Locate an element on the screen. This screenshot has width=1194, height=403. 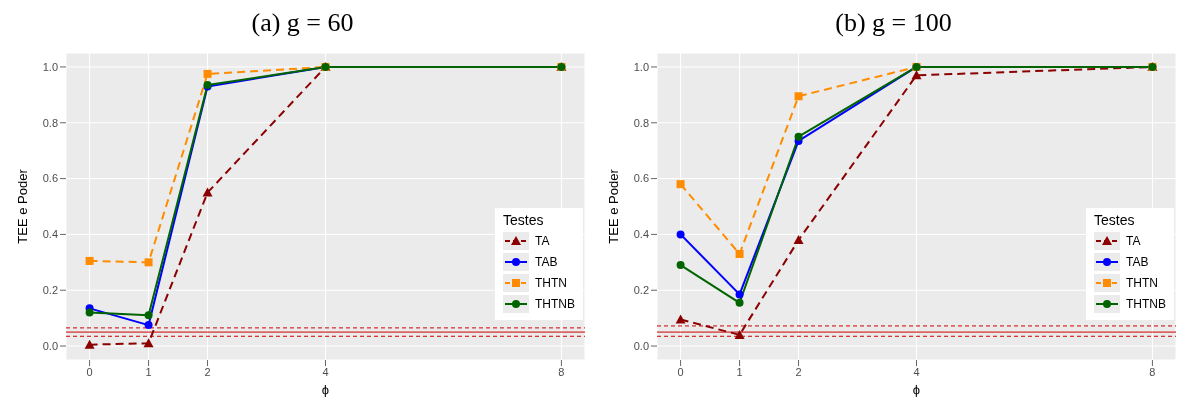
chart-title: (b) g = 100 is located at coordinates (893, 23).